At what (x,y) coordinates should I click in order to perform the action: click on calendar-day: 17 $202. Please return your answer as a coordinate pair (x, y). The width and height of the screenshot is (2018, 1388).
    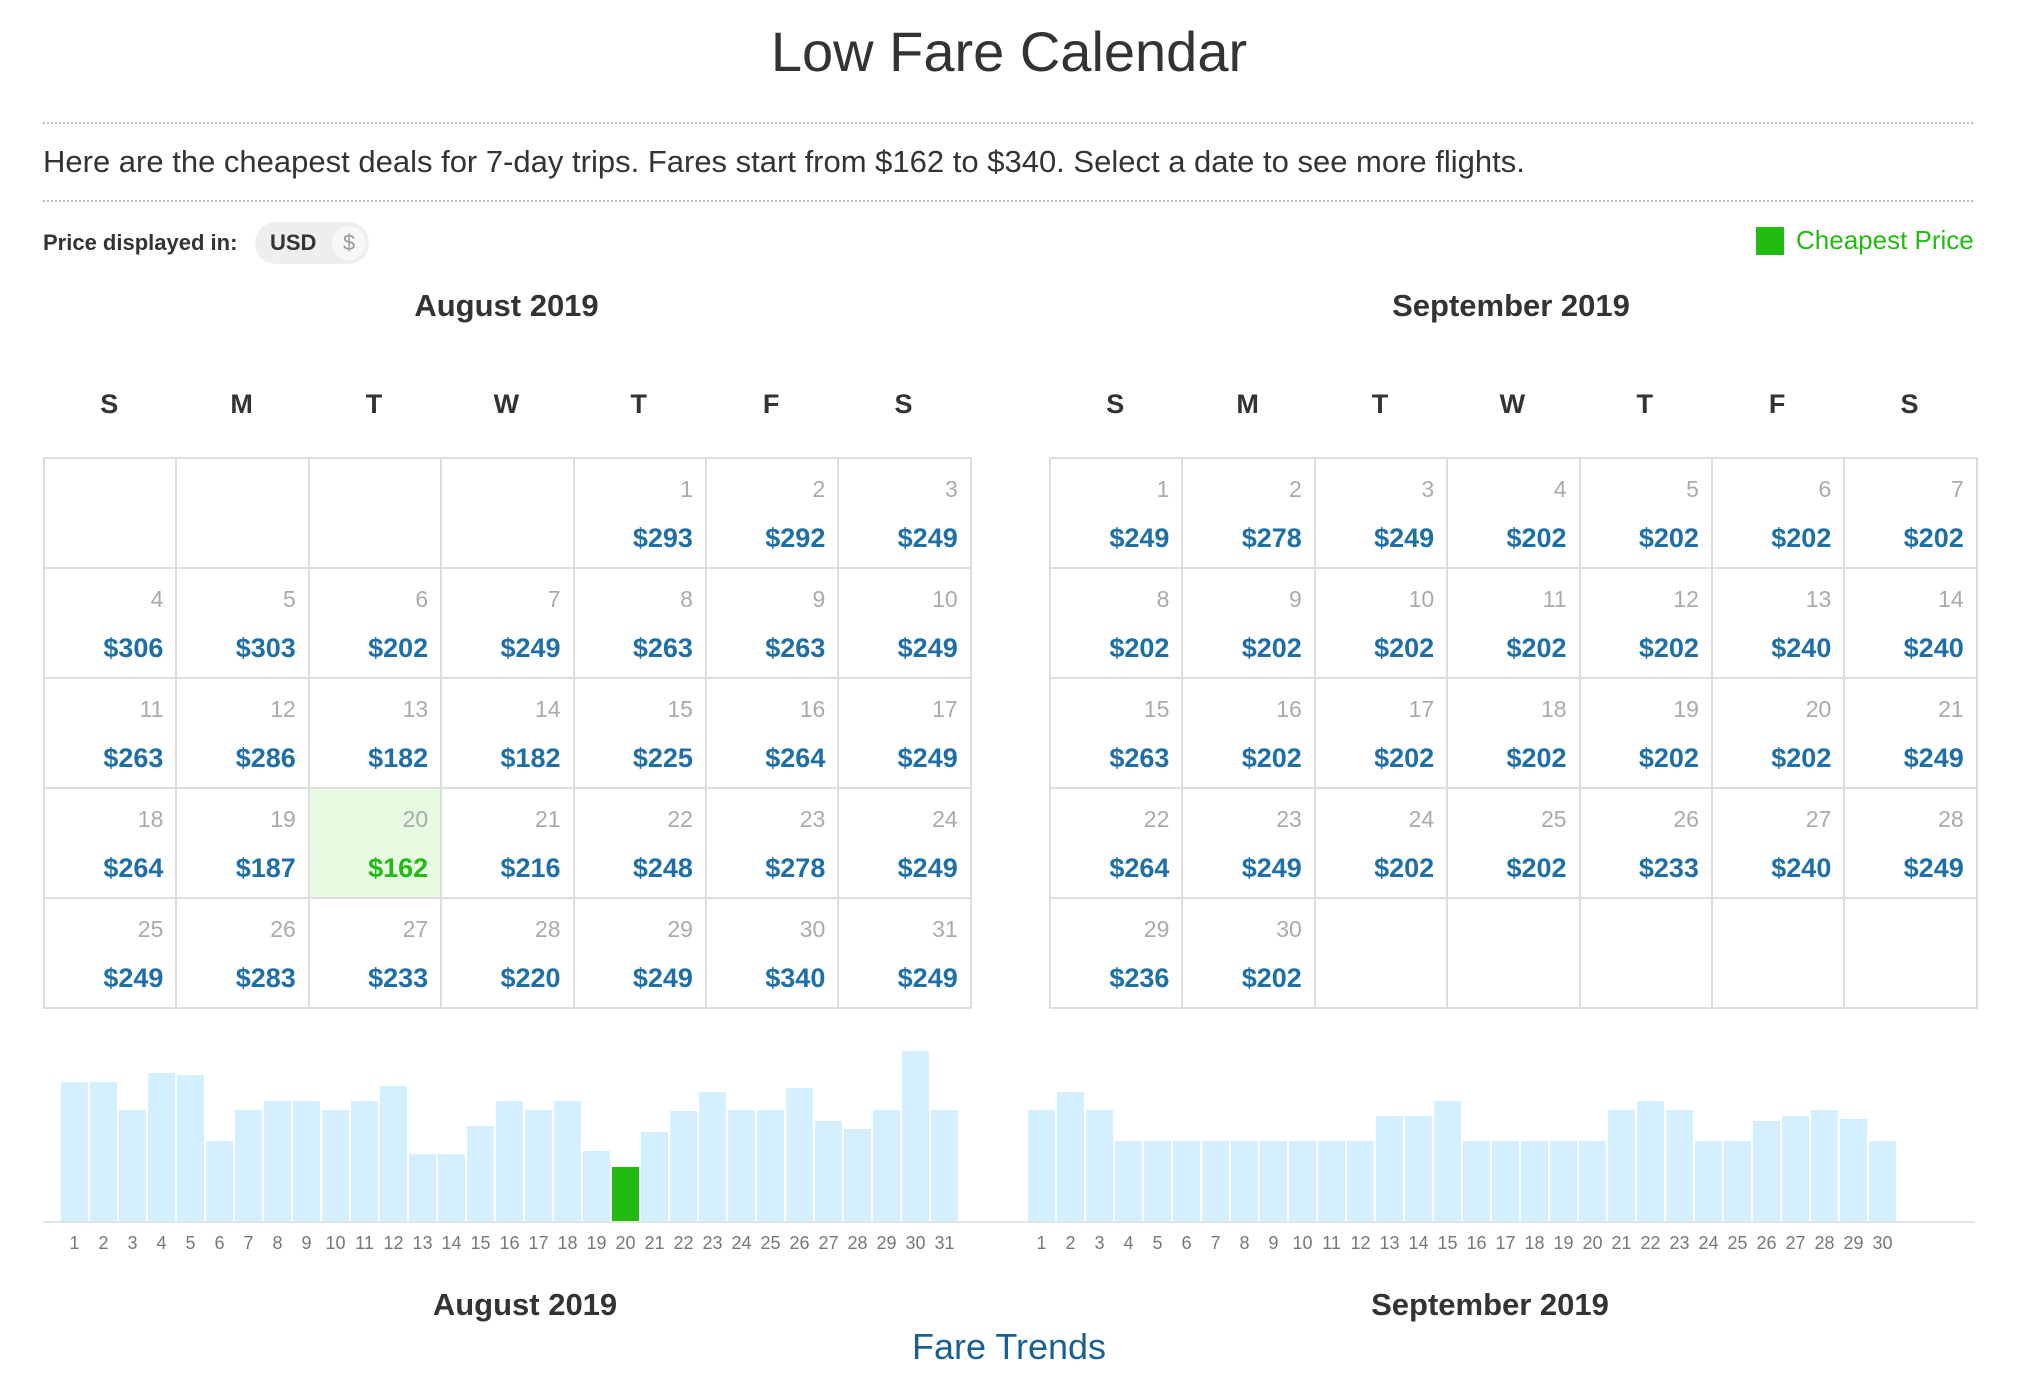
    Looking at the image, I should click on (1382, 734).